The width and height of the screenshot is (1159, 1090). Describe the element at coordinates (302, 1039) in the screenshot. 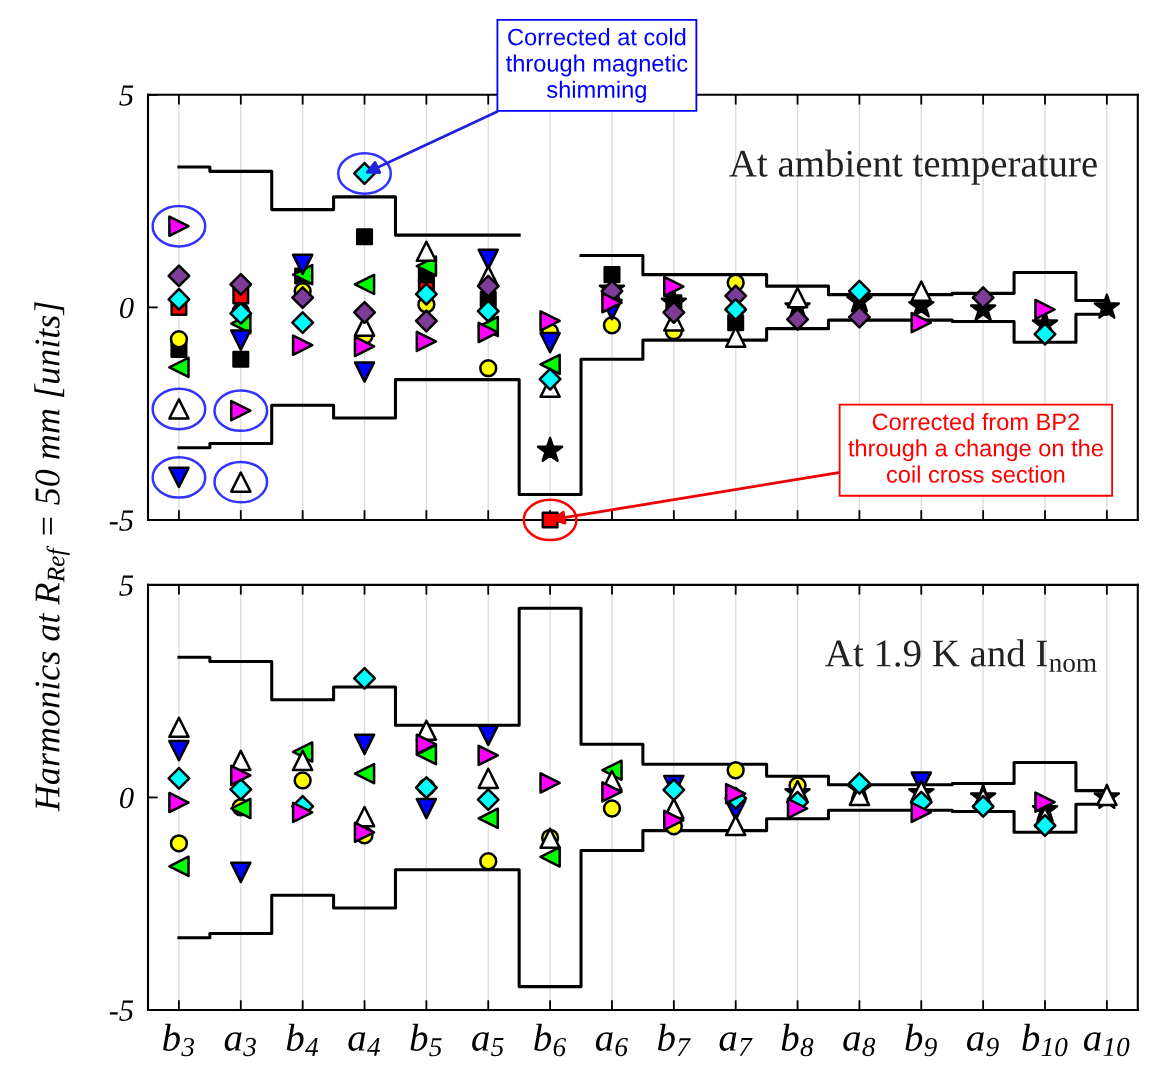

I see `x-tick-label: b$_{4}$` at that location.